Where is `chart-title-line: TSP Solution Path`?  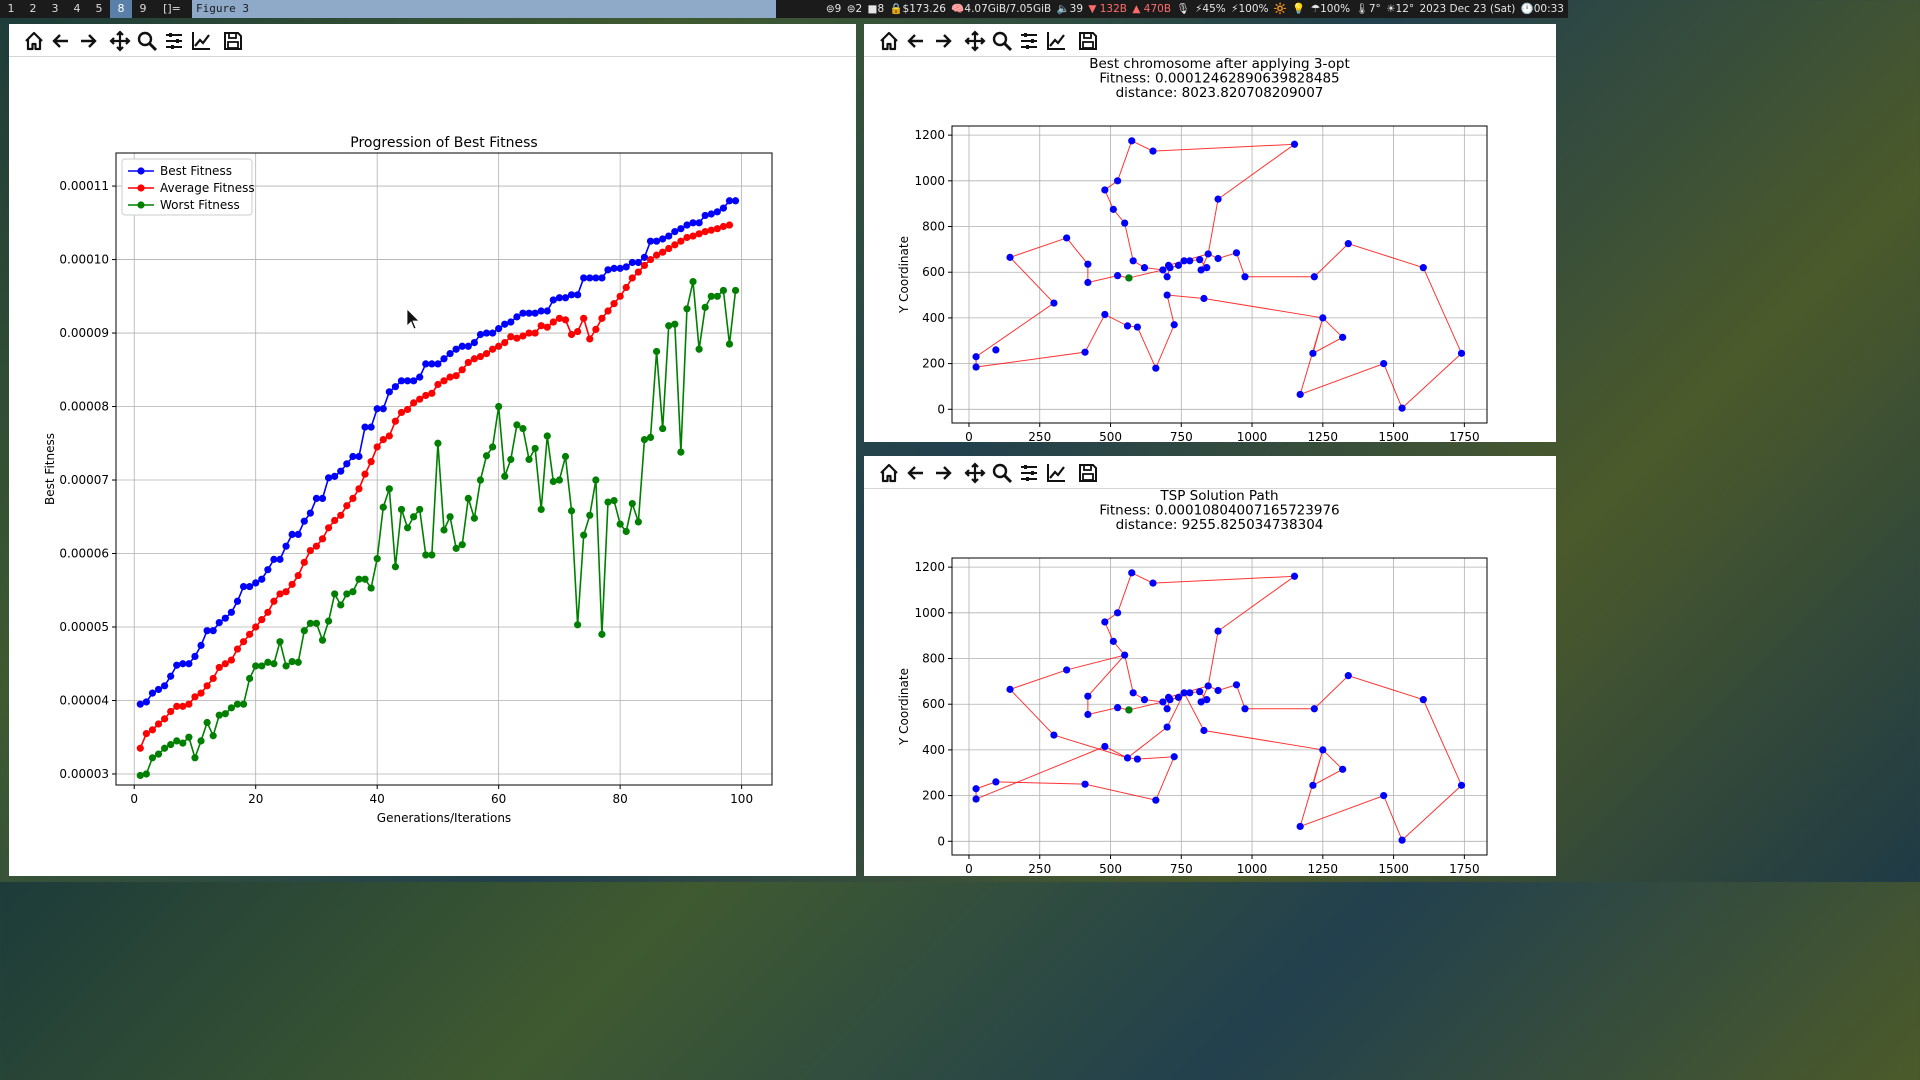 chart-title-line: TSP Solution Path is located at coordinates (1218, 496).